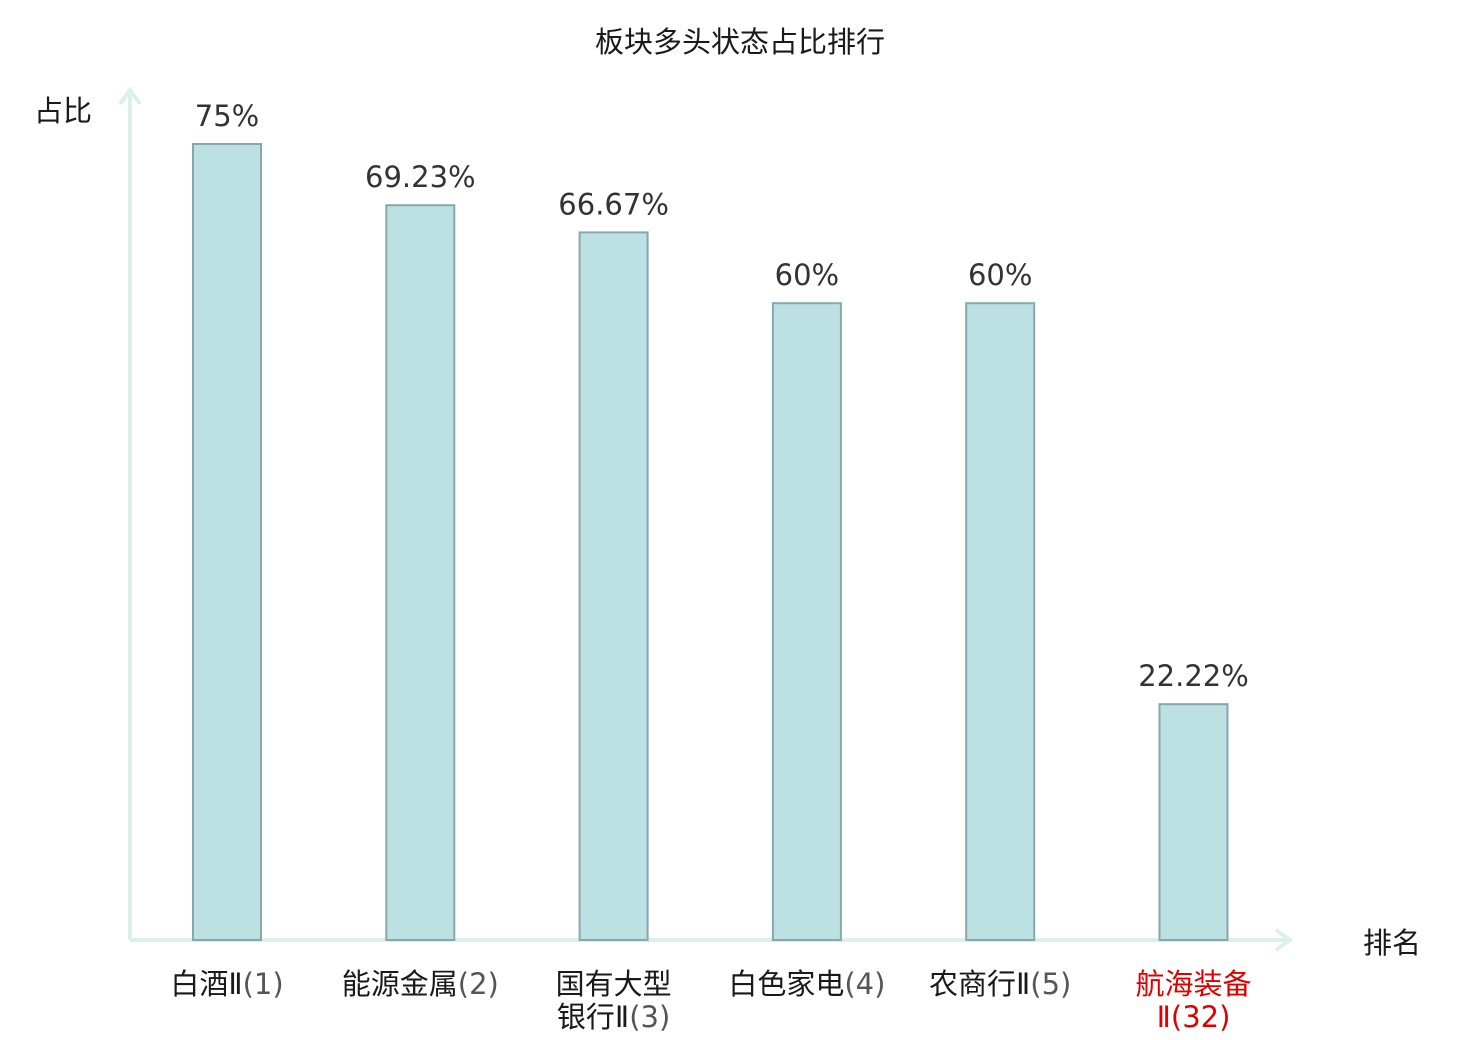 This screenshot has height=1040, width=1480. What do you see at coordinates (1193, 984) in the screenshot?
I see `x-tick-label: 航海装备` at bounding box center [1193, 984].